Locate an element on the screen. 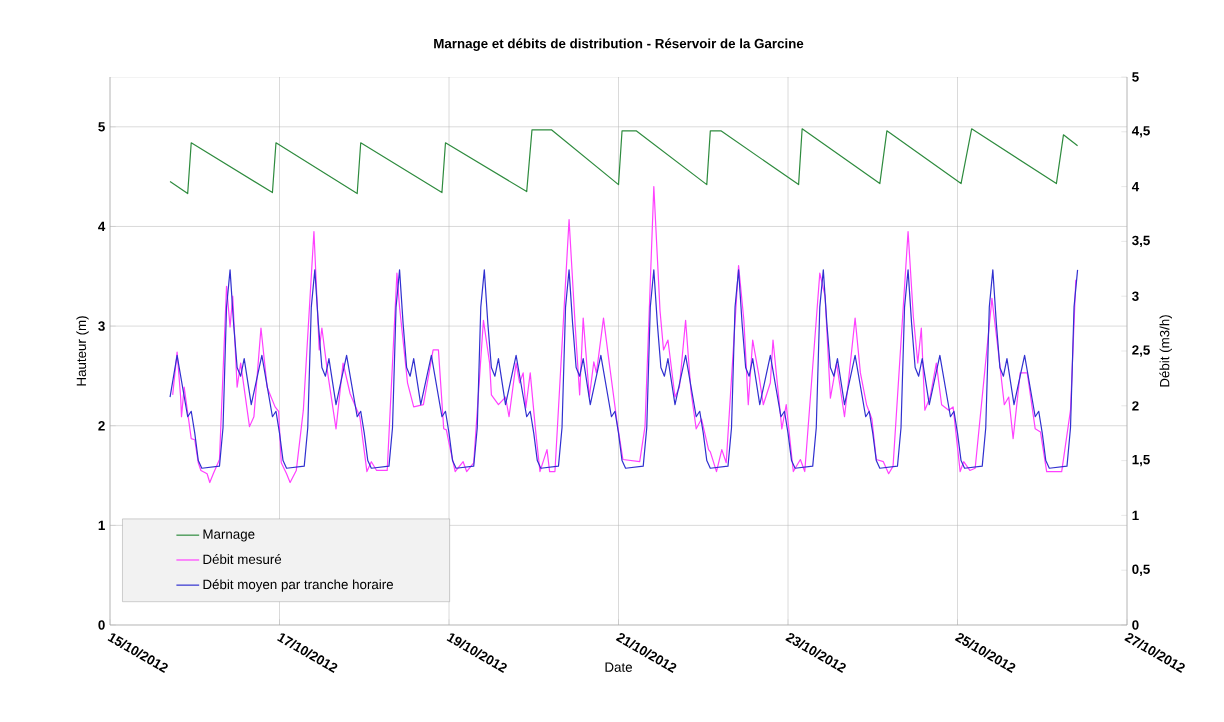  y2-tick-label: 3,5 is located at coordinates (1141, 241).